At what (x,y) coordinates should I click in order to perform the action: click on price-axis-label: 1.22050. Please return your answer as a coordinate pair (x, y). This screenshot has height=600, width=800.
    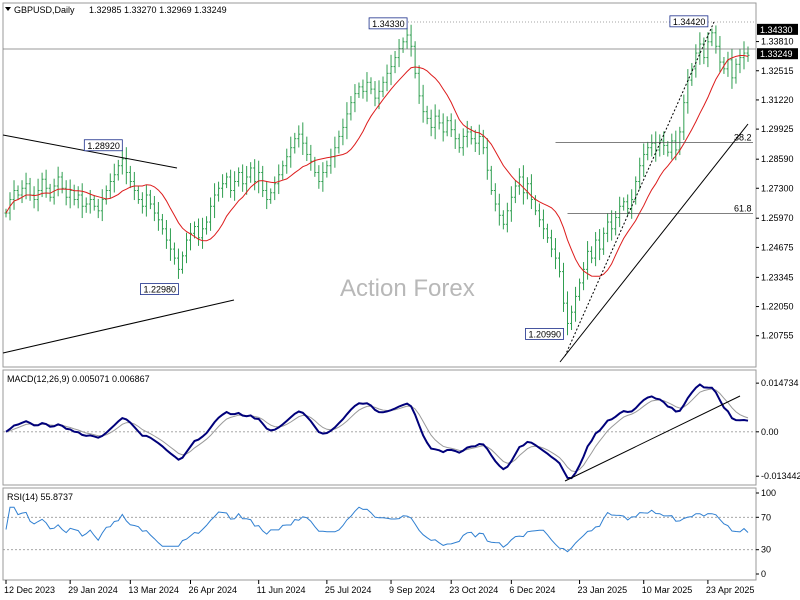
    Looking at the image, I should click on (777, 307).